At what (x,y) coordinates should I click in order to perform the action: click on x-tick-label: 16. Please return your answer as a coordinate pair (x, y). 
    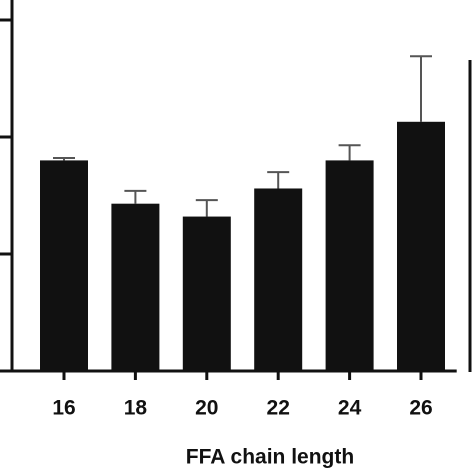
    Looking at the image, I should click on (63, 408).